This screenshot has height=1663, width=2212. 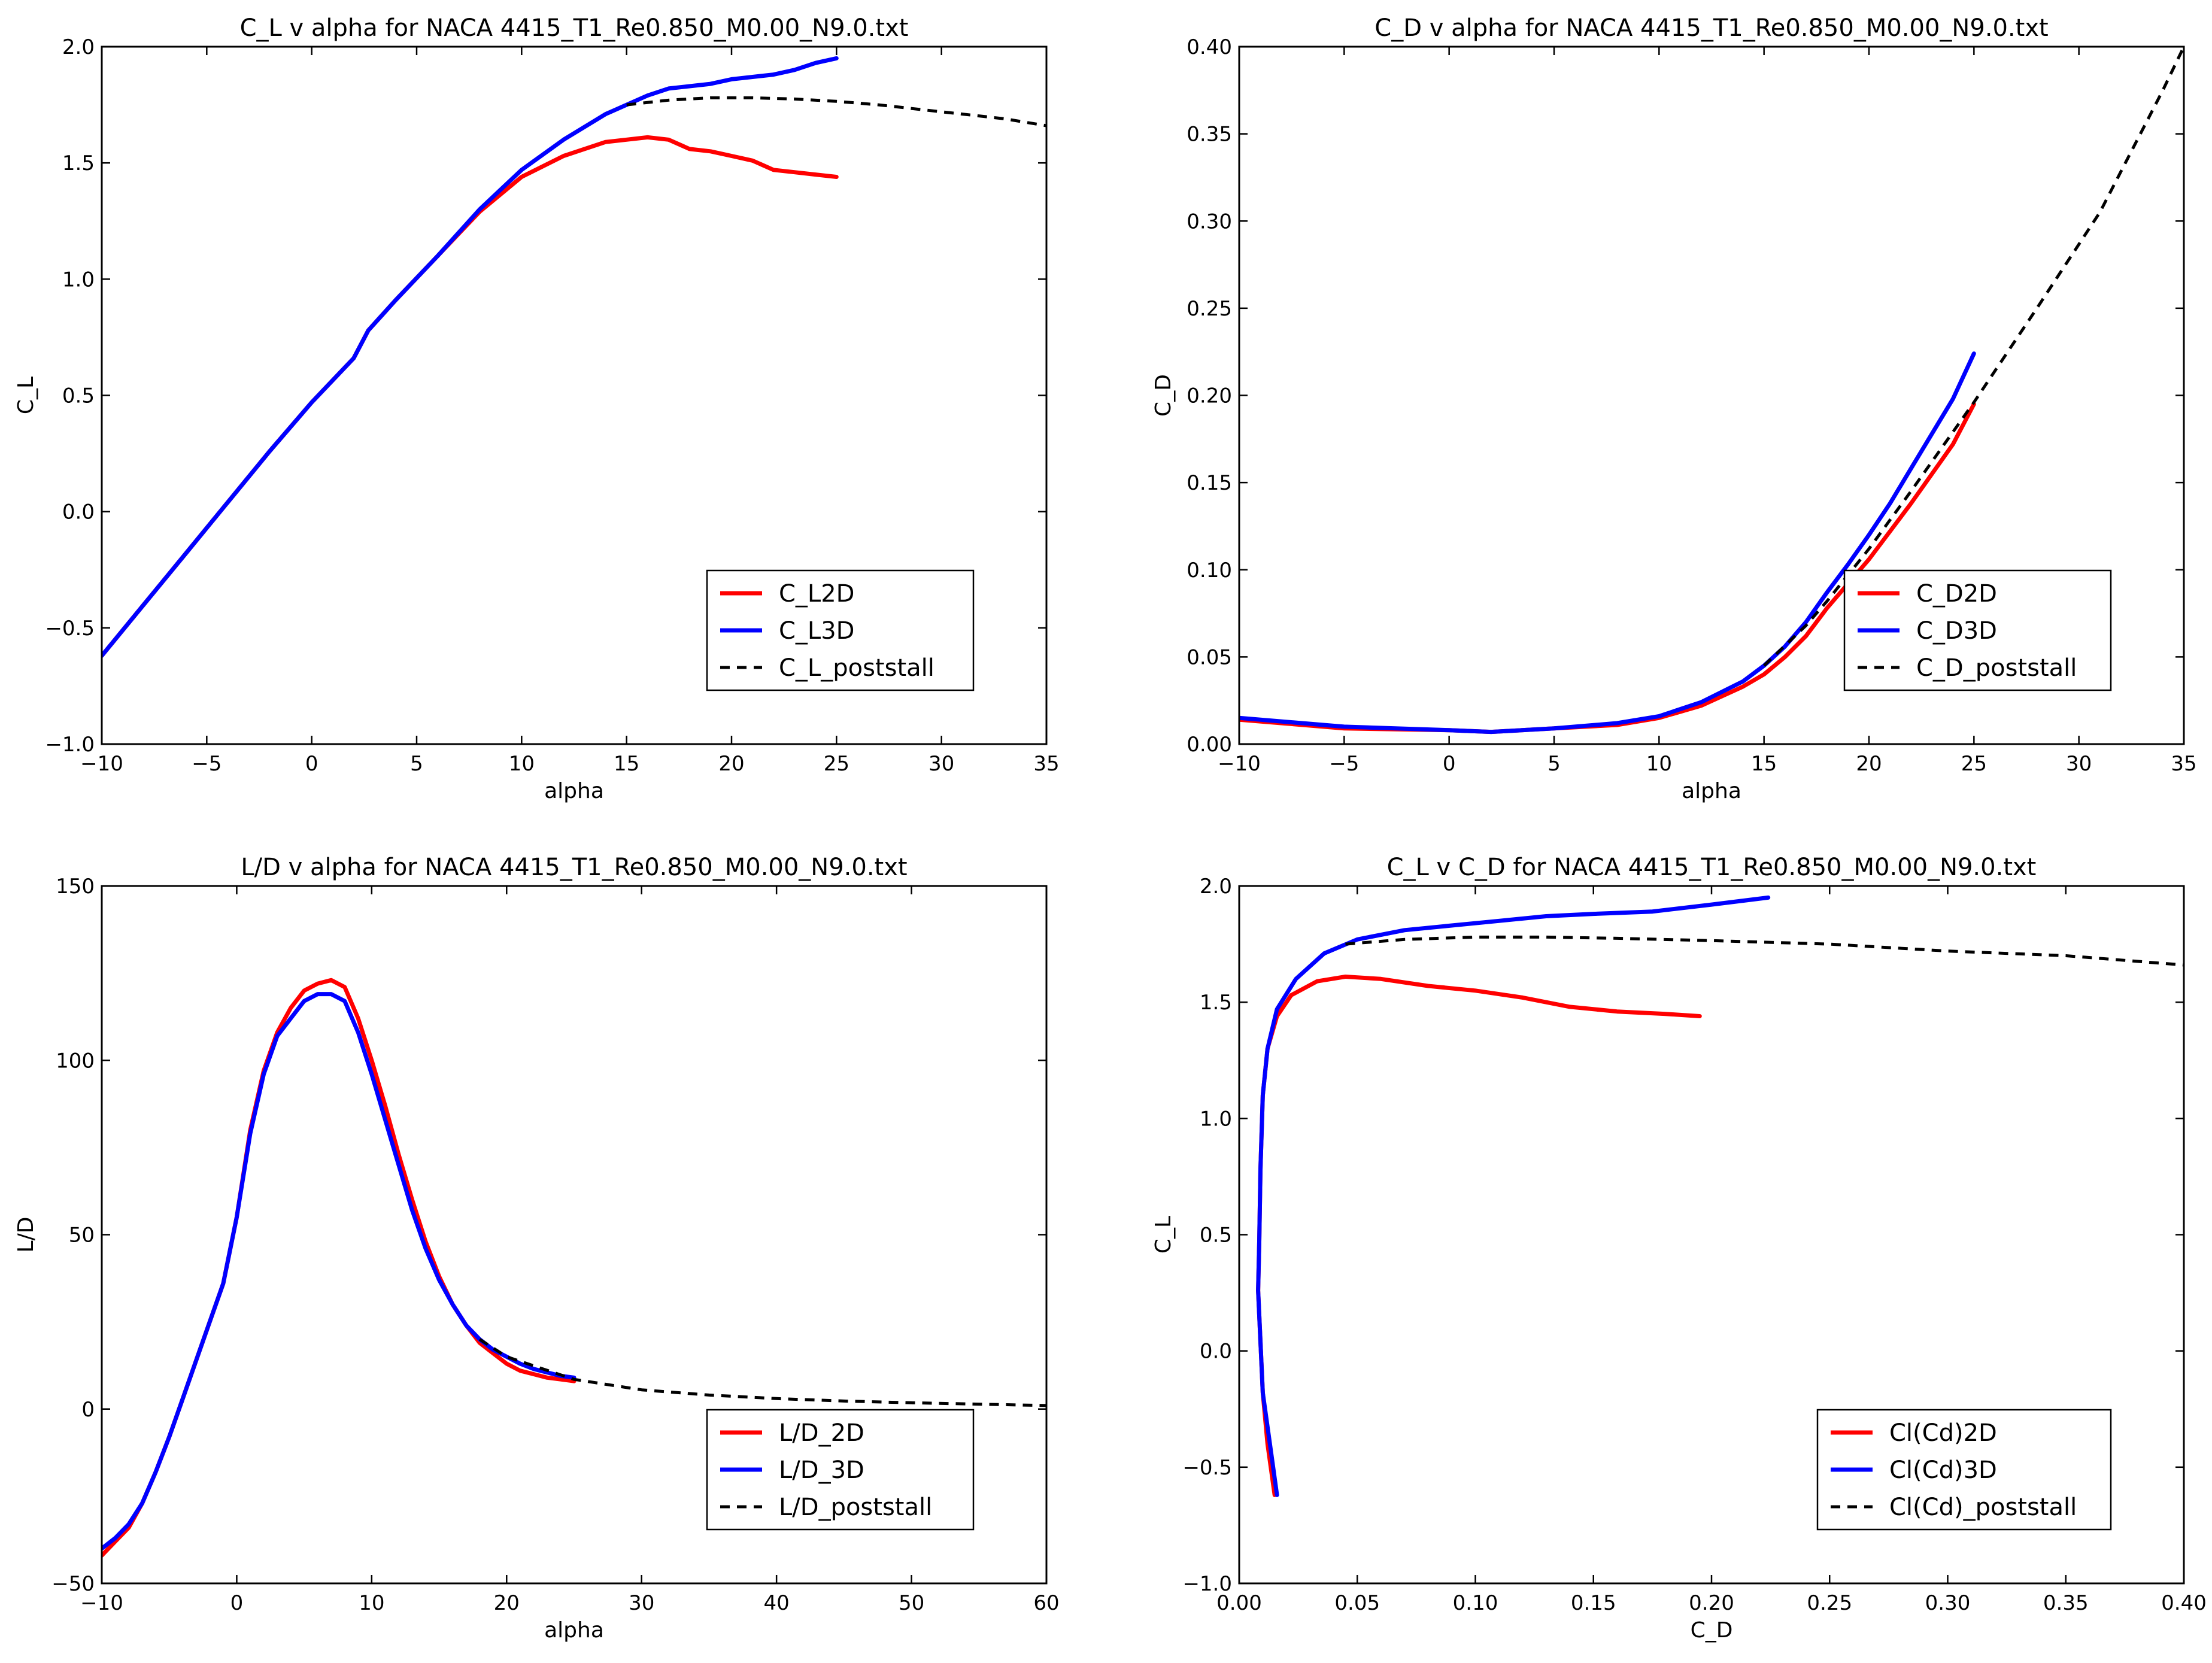 What do you see at coordinates (339, 1271) in the screenshot?
I see `series-line-l-d-3d` at bounding box center [339, 1271].